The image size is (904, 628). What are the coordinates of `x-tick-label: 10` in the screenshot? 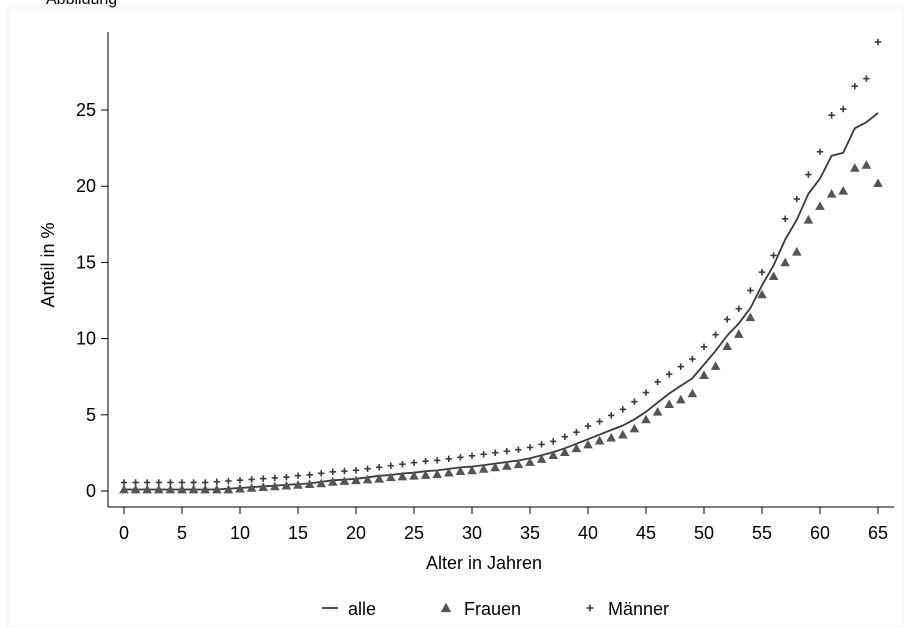 It's located at (240, 533).